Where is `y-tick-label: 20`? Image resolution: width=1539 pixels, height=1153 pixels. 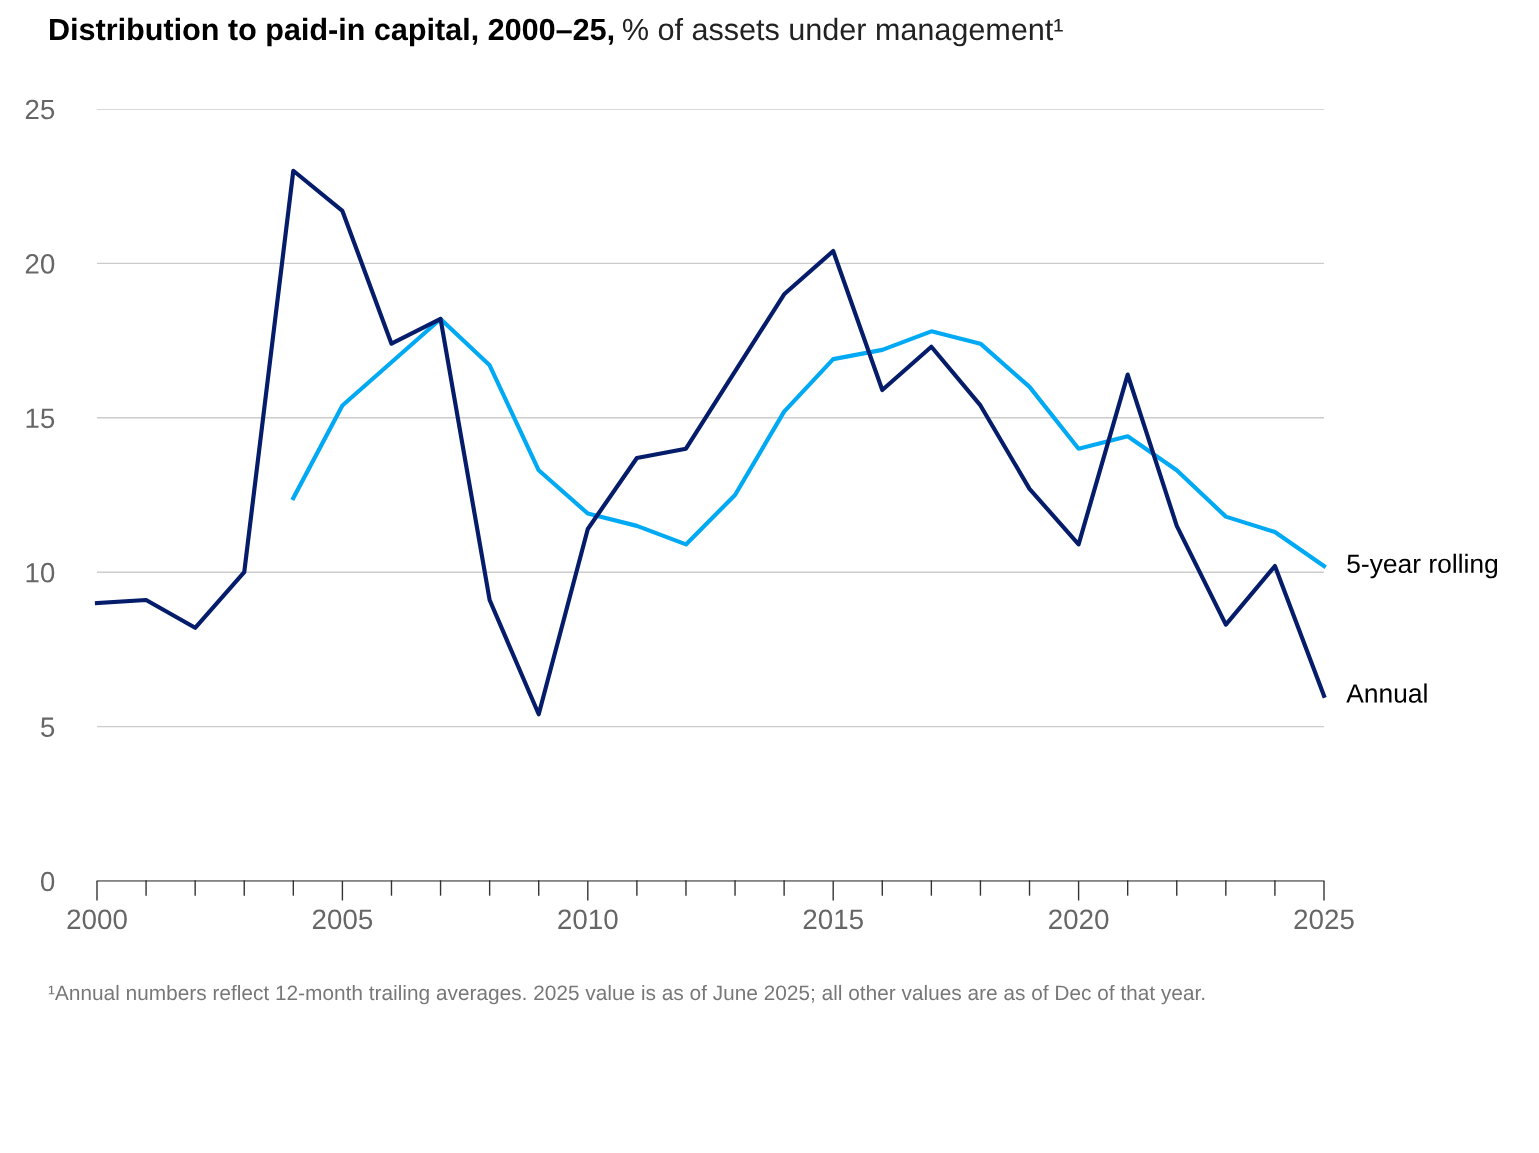 y-tick-label: 20 is located at coordinates (40, 264).